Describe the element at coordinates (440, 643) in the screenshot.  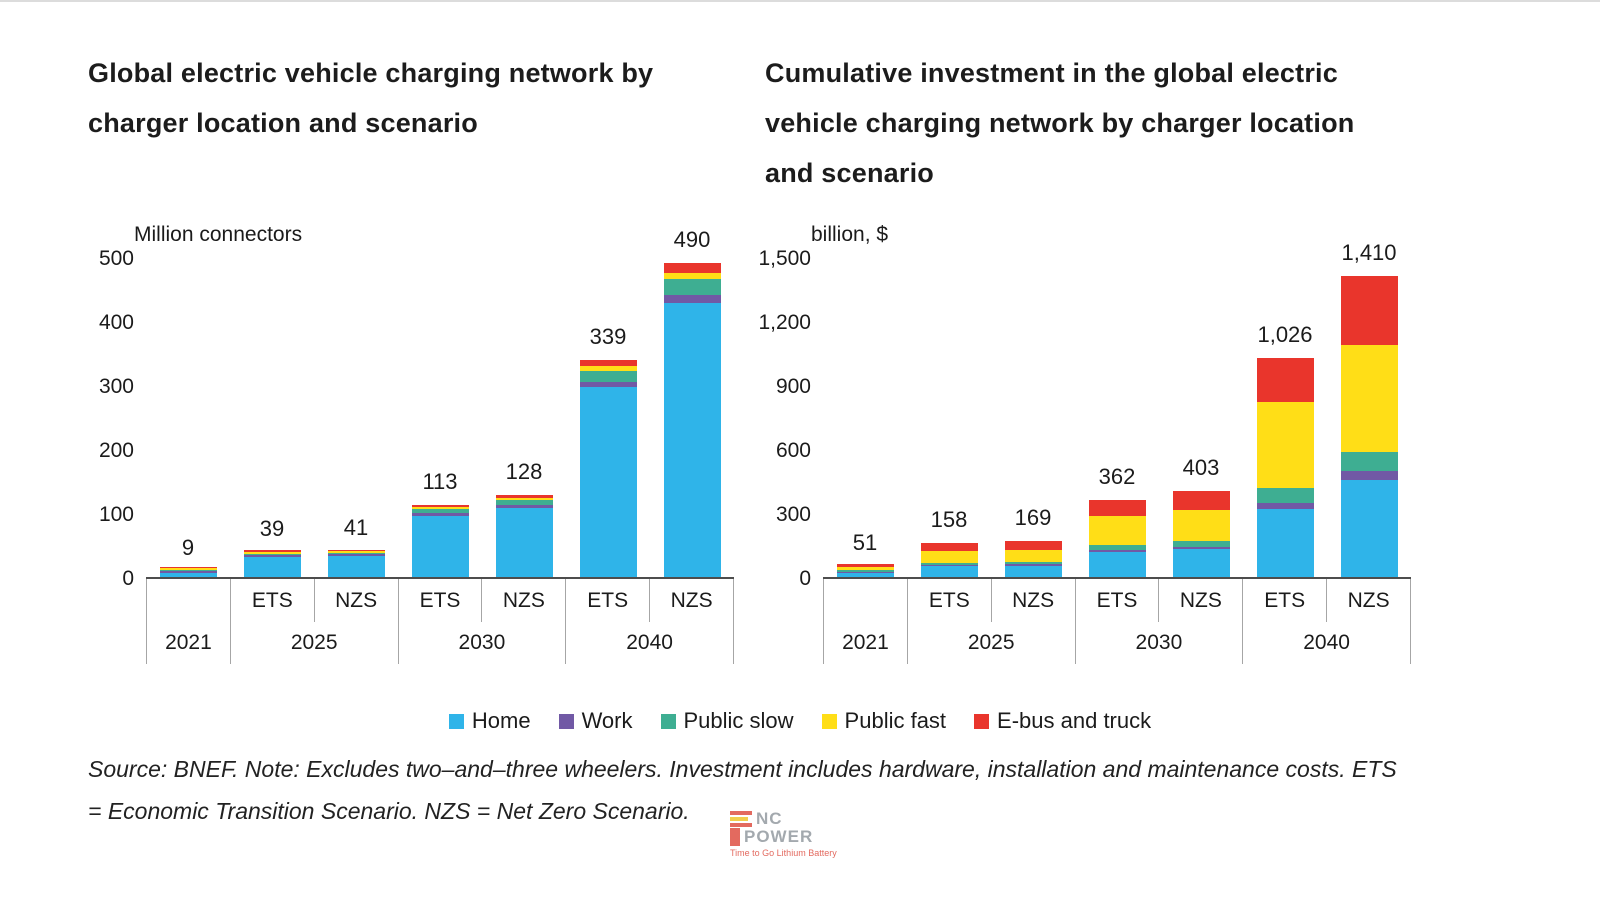
I see `year-row: 2021 2025 2030 2040` at that location.